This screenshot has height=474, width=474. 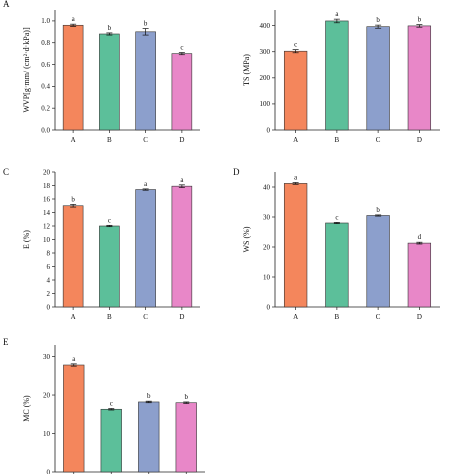 What do you see at coordinates (6, 172) in the screenshot?
I see `panel-label: C` at bounding box center [6, 172].